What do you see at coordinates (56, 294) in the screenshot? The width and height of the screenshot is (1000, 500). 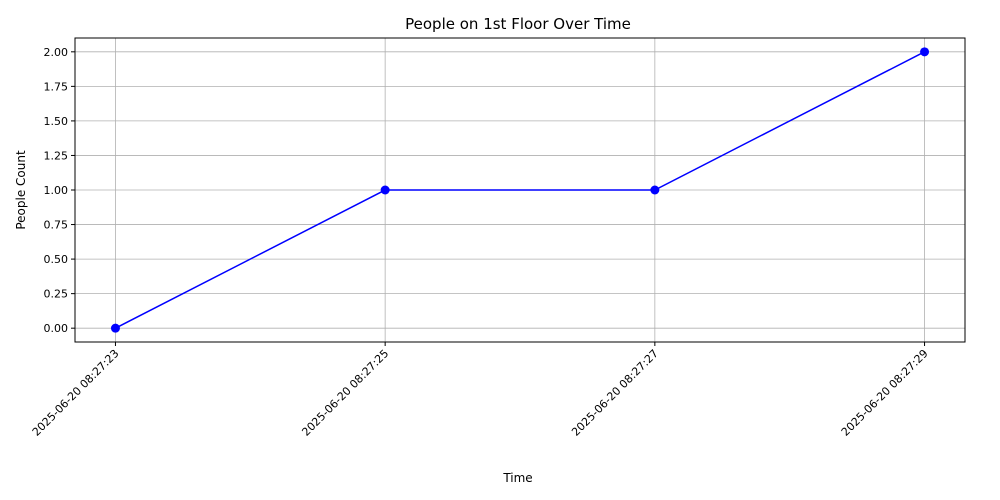 I see `y-tick-label: 0.25` at bounding box center [56, 294].